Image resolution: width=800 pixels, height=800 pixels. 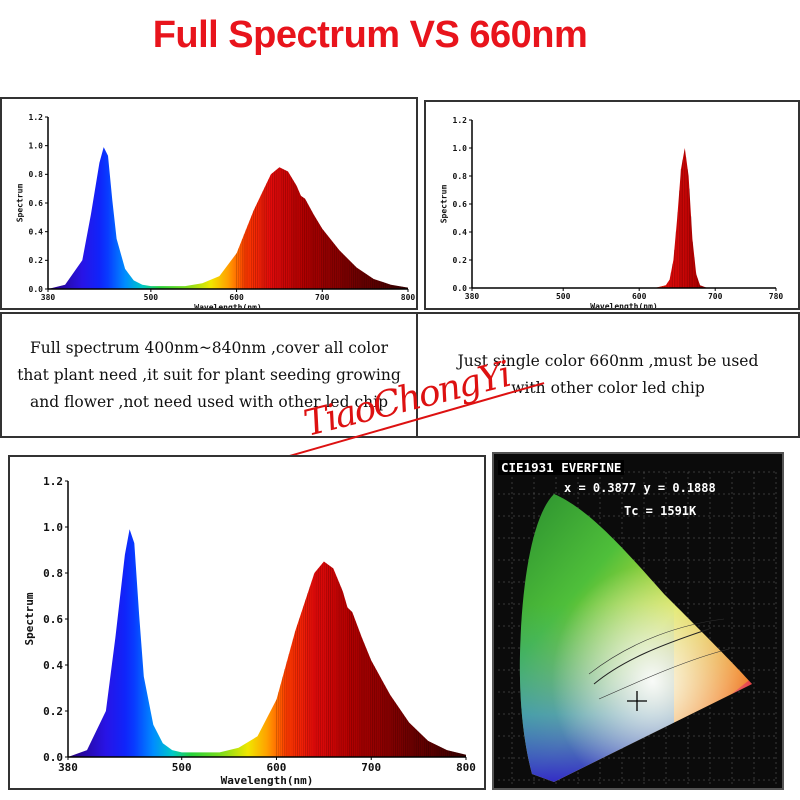 I want to click on cie-coordinates: x = 0.3877 y = 0.1888, so click(x=640, y=488).